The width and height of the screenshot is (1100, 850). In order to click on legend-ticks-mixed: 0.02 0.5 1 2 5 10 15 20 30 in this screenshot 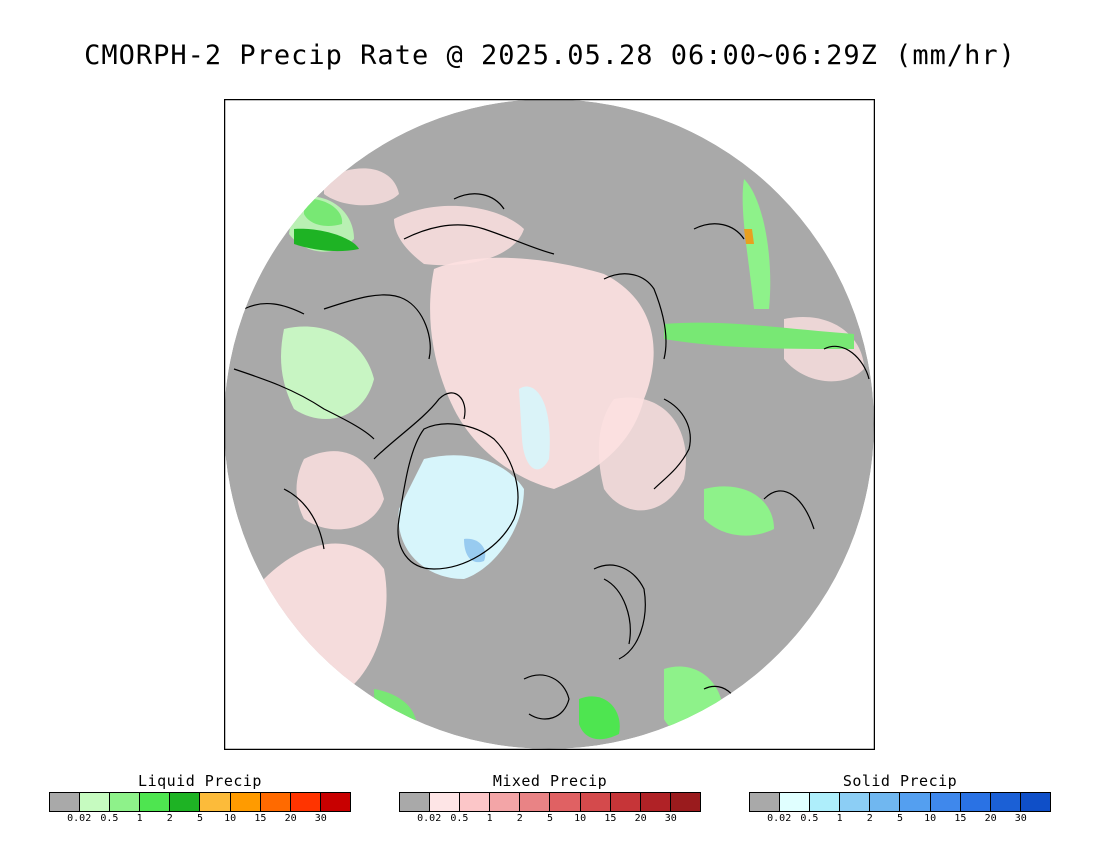, I will do `click(550, 819)`.